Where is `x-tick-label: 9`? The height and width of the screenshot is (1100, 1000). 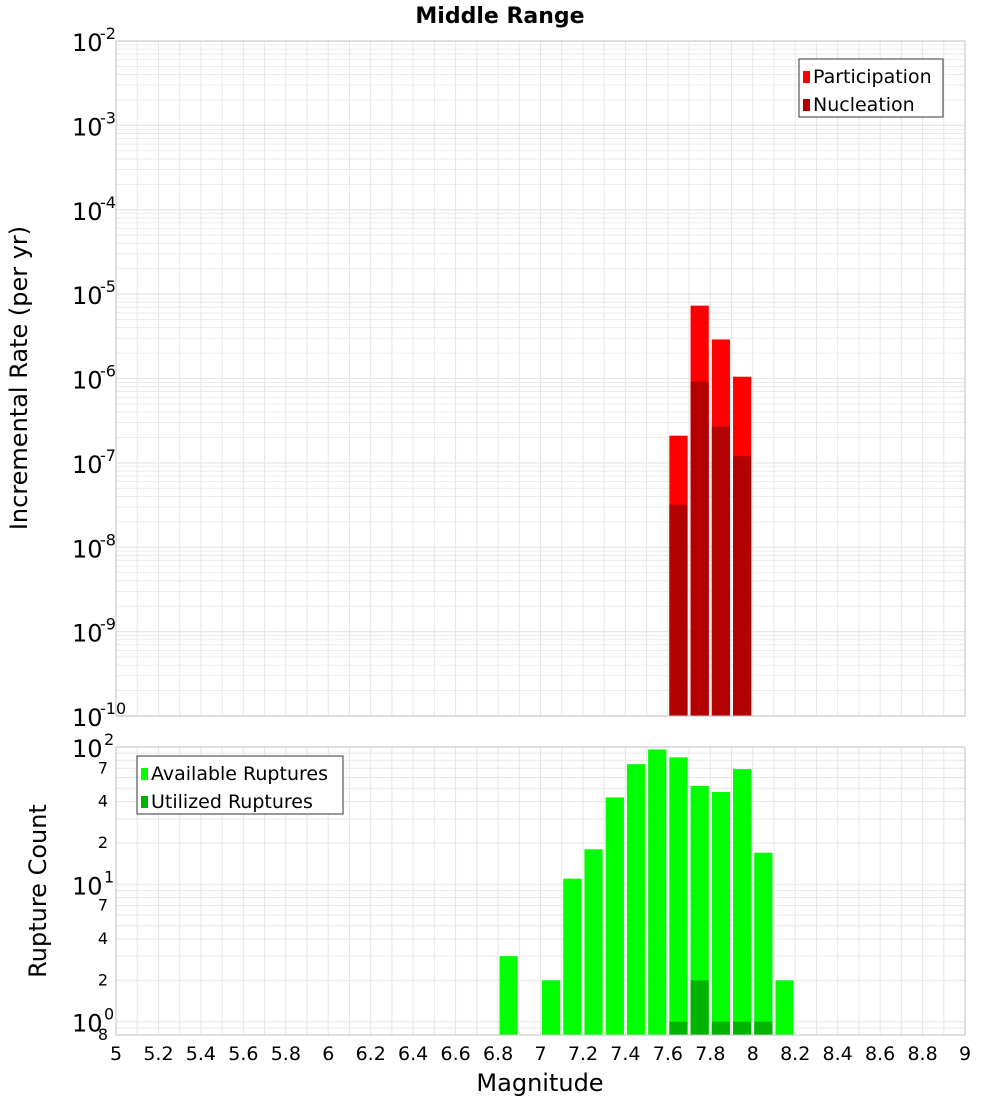 x-tick-label: 9 is located at coordinates (965, 1054).